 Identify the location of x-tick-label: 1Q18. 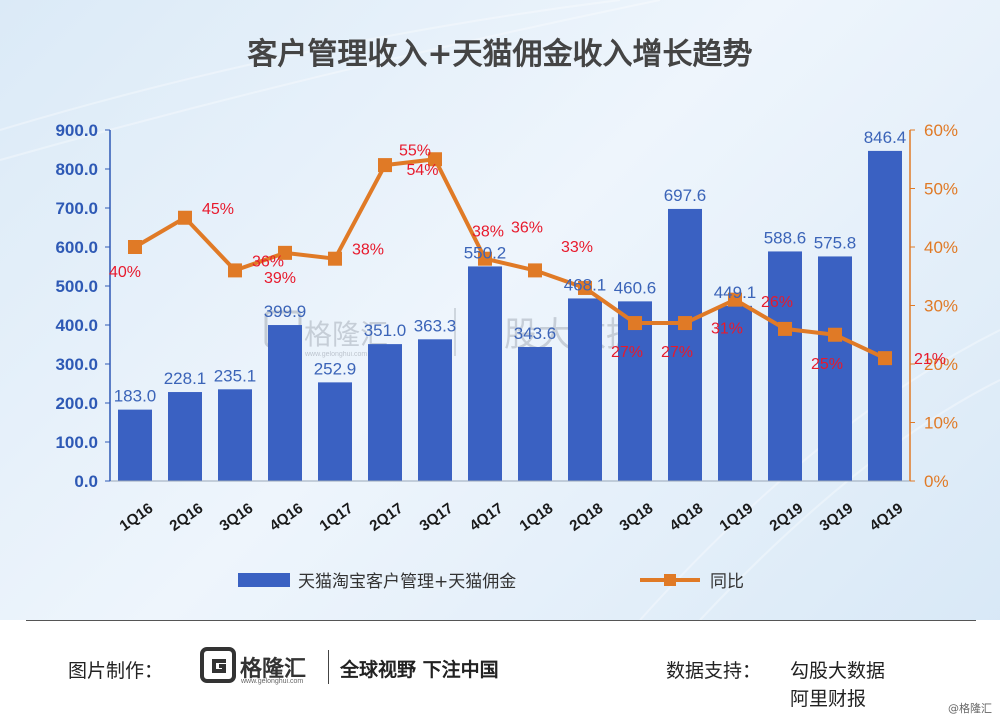
(537, 517).